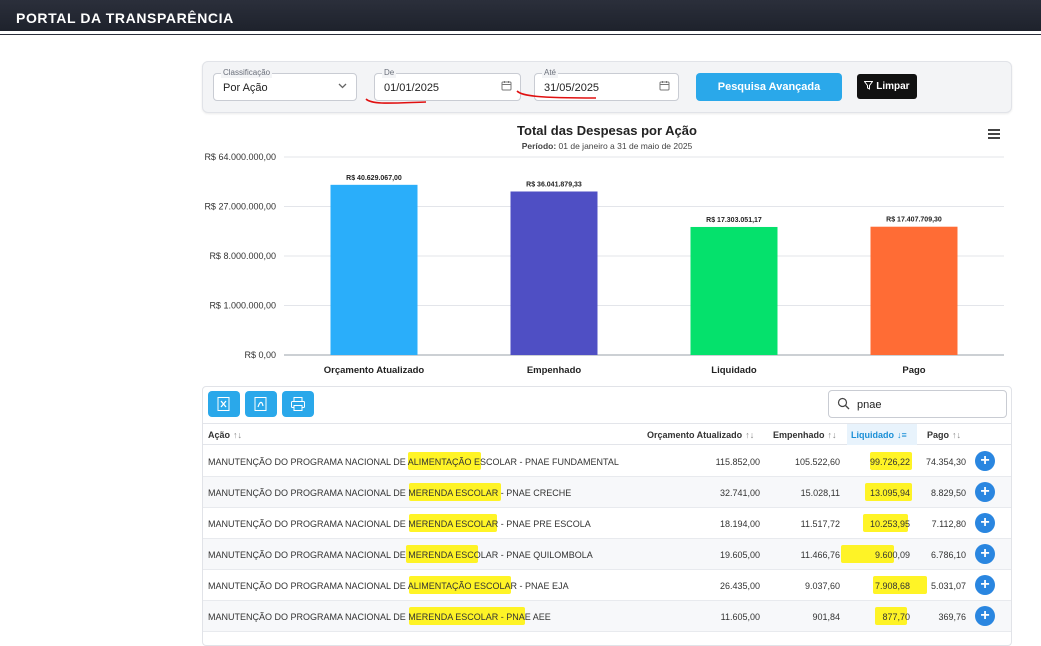 Image resolution: width=1041 pixels, height=646 pixels. Describe the element at coordinates (247, 73) in the screenshot. I see `classificacao-label: Classificação` at that location.